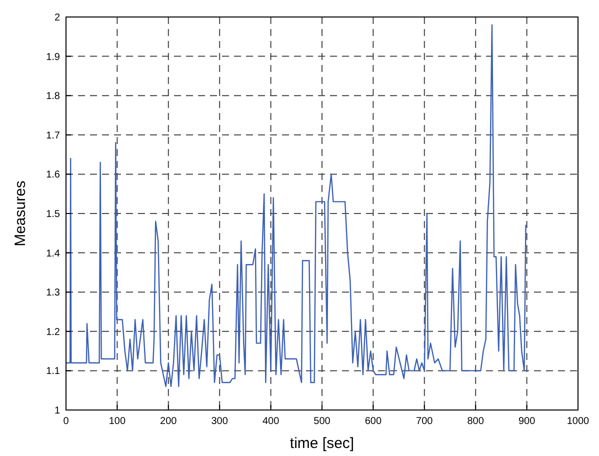 The height and width of the screenshot is (456, 599). Describe the element at coordinates (373, 421) in the screenshot. I see `x-tick-label: 600` at that location.